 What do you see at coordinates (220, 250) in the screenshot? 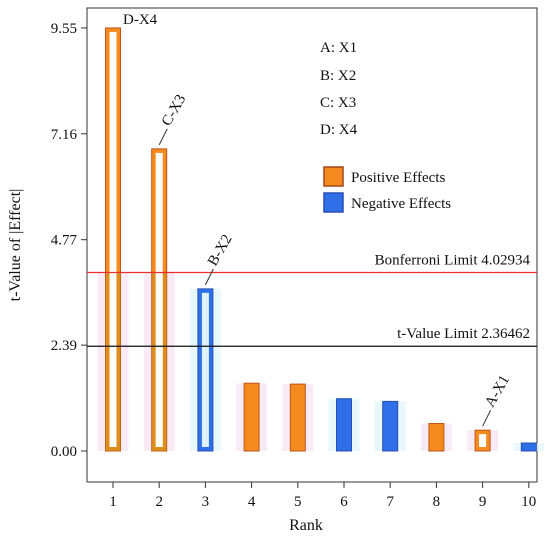
I see `bar-label: B-X2` at bounding box center [220, 250].